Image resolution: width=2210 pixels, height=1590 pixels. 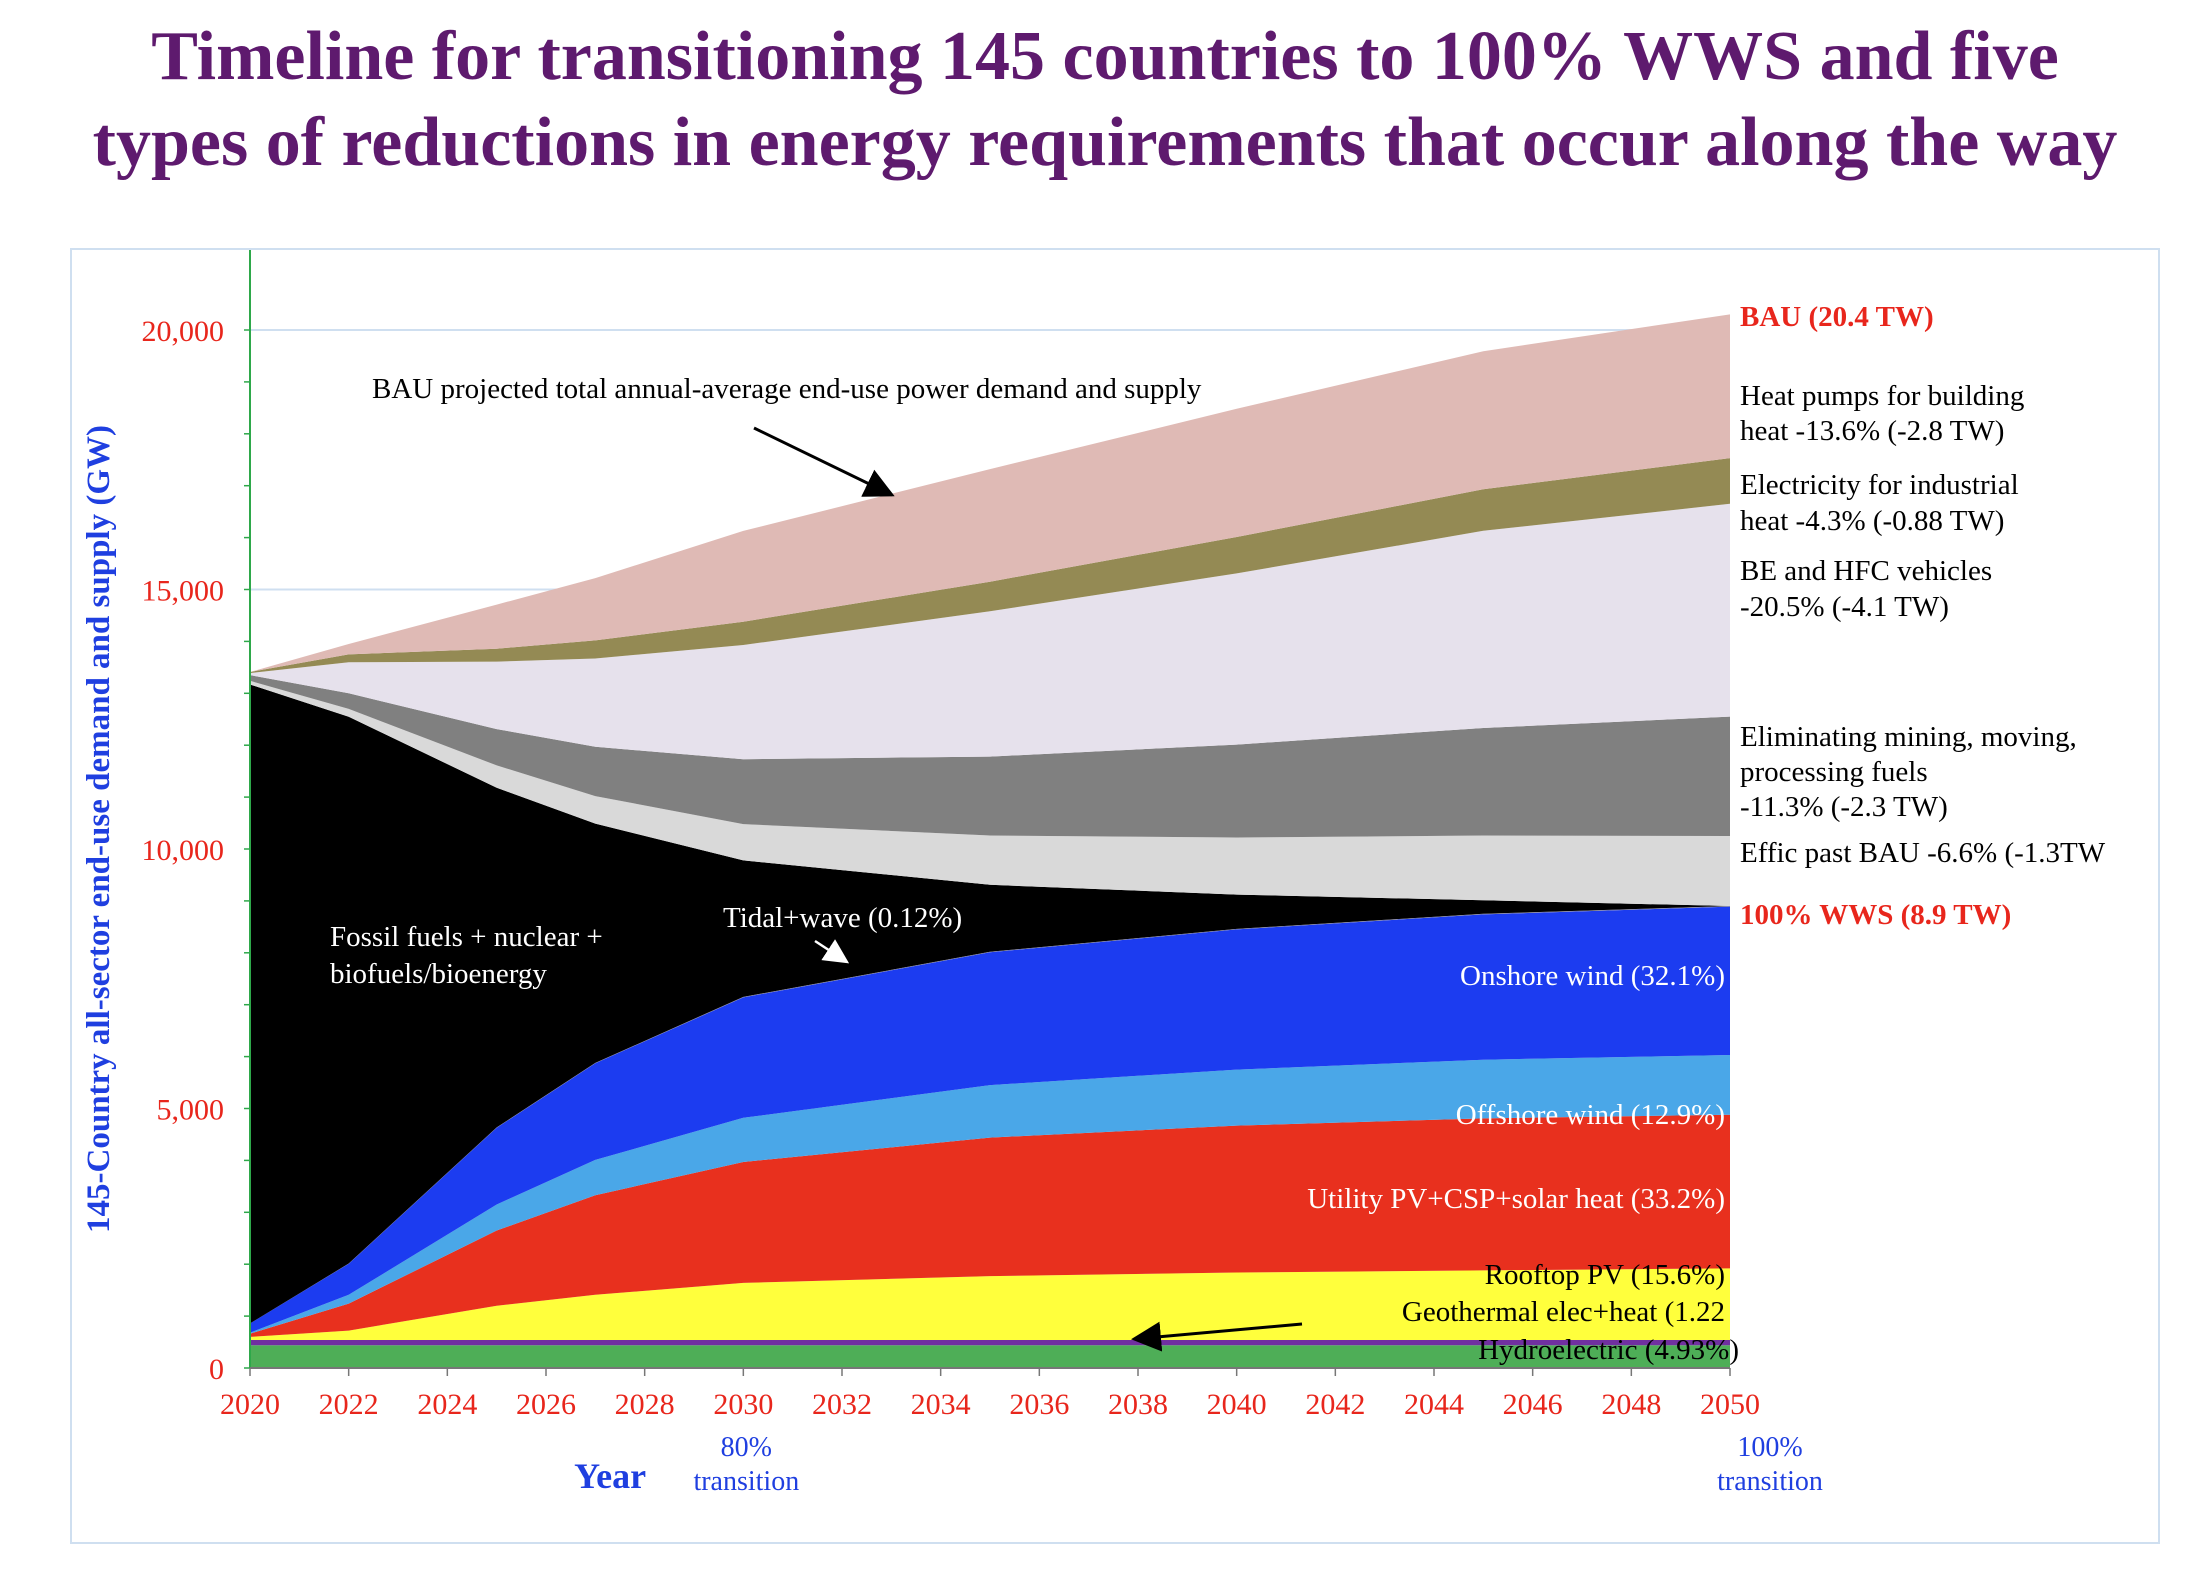 What do you see at coordinates (1039, 1404) in the screenshot?
I see `x-tick-label: 2036` at bounding box center [1039, 1404].